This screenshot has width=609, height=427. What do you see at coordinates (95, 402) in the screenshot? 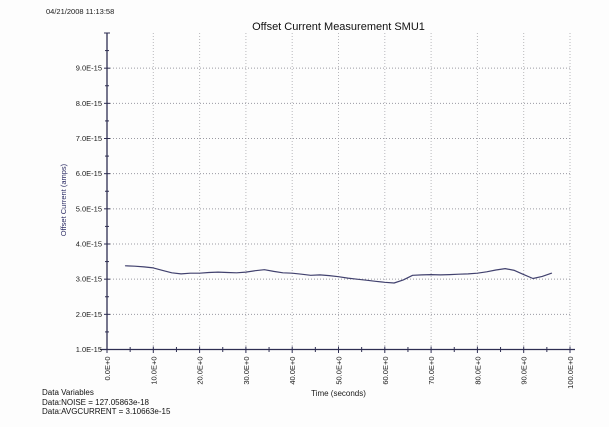
I see `noise-value: Data:NOISE = 127.05863e-18` at bounding box center [95, 402].